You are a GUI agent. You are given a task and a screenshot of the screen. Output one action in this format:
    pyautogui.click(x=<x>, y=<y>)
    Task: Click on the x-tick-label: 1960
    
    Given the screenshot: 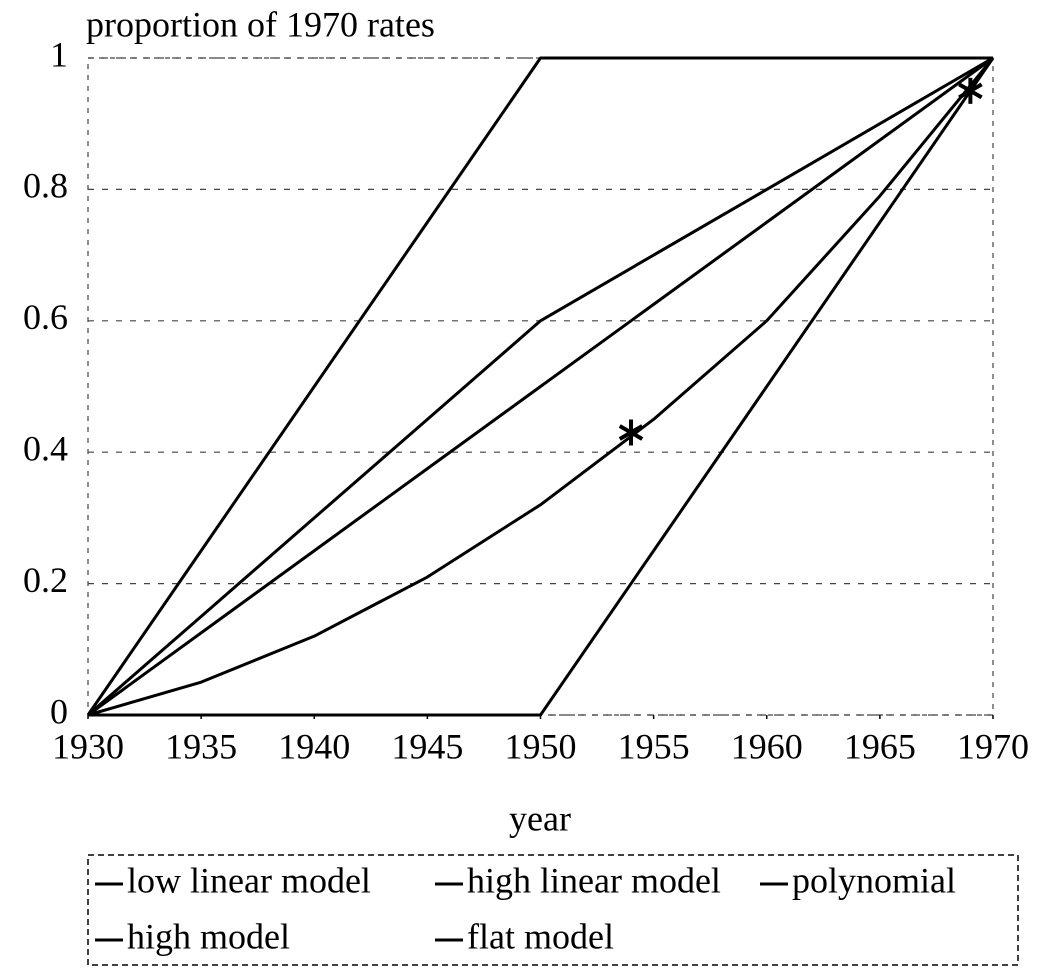 What is the action you would take?
    pyautogui.click(x=767, y=746)
    